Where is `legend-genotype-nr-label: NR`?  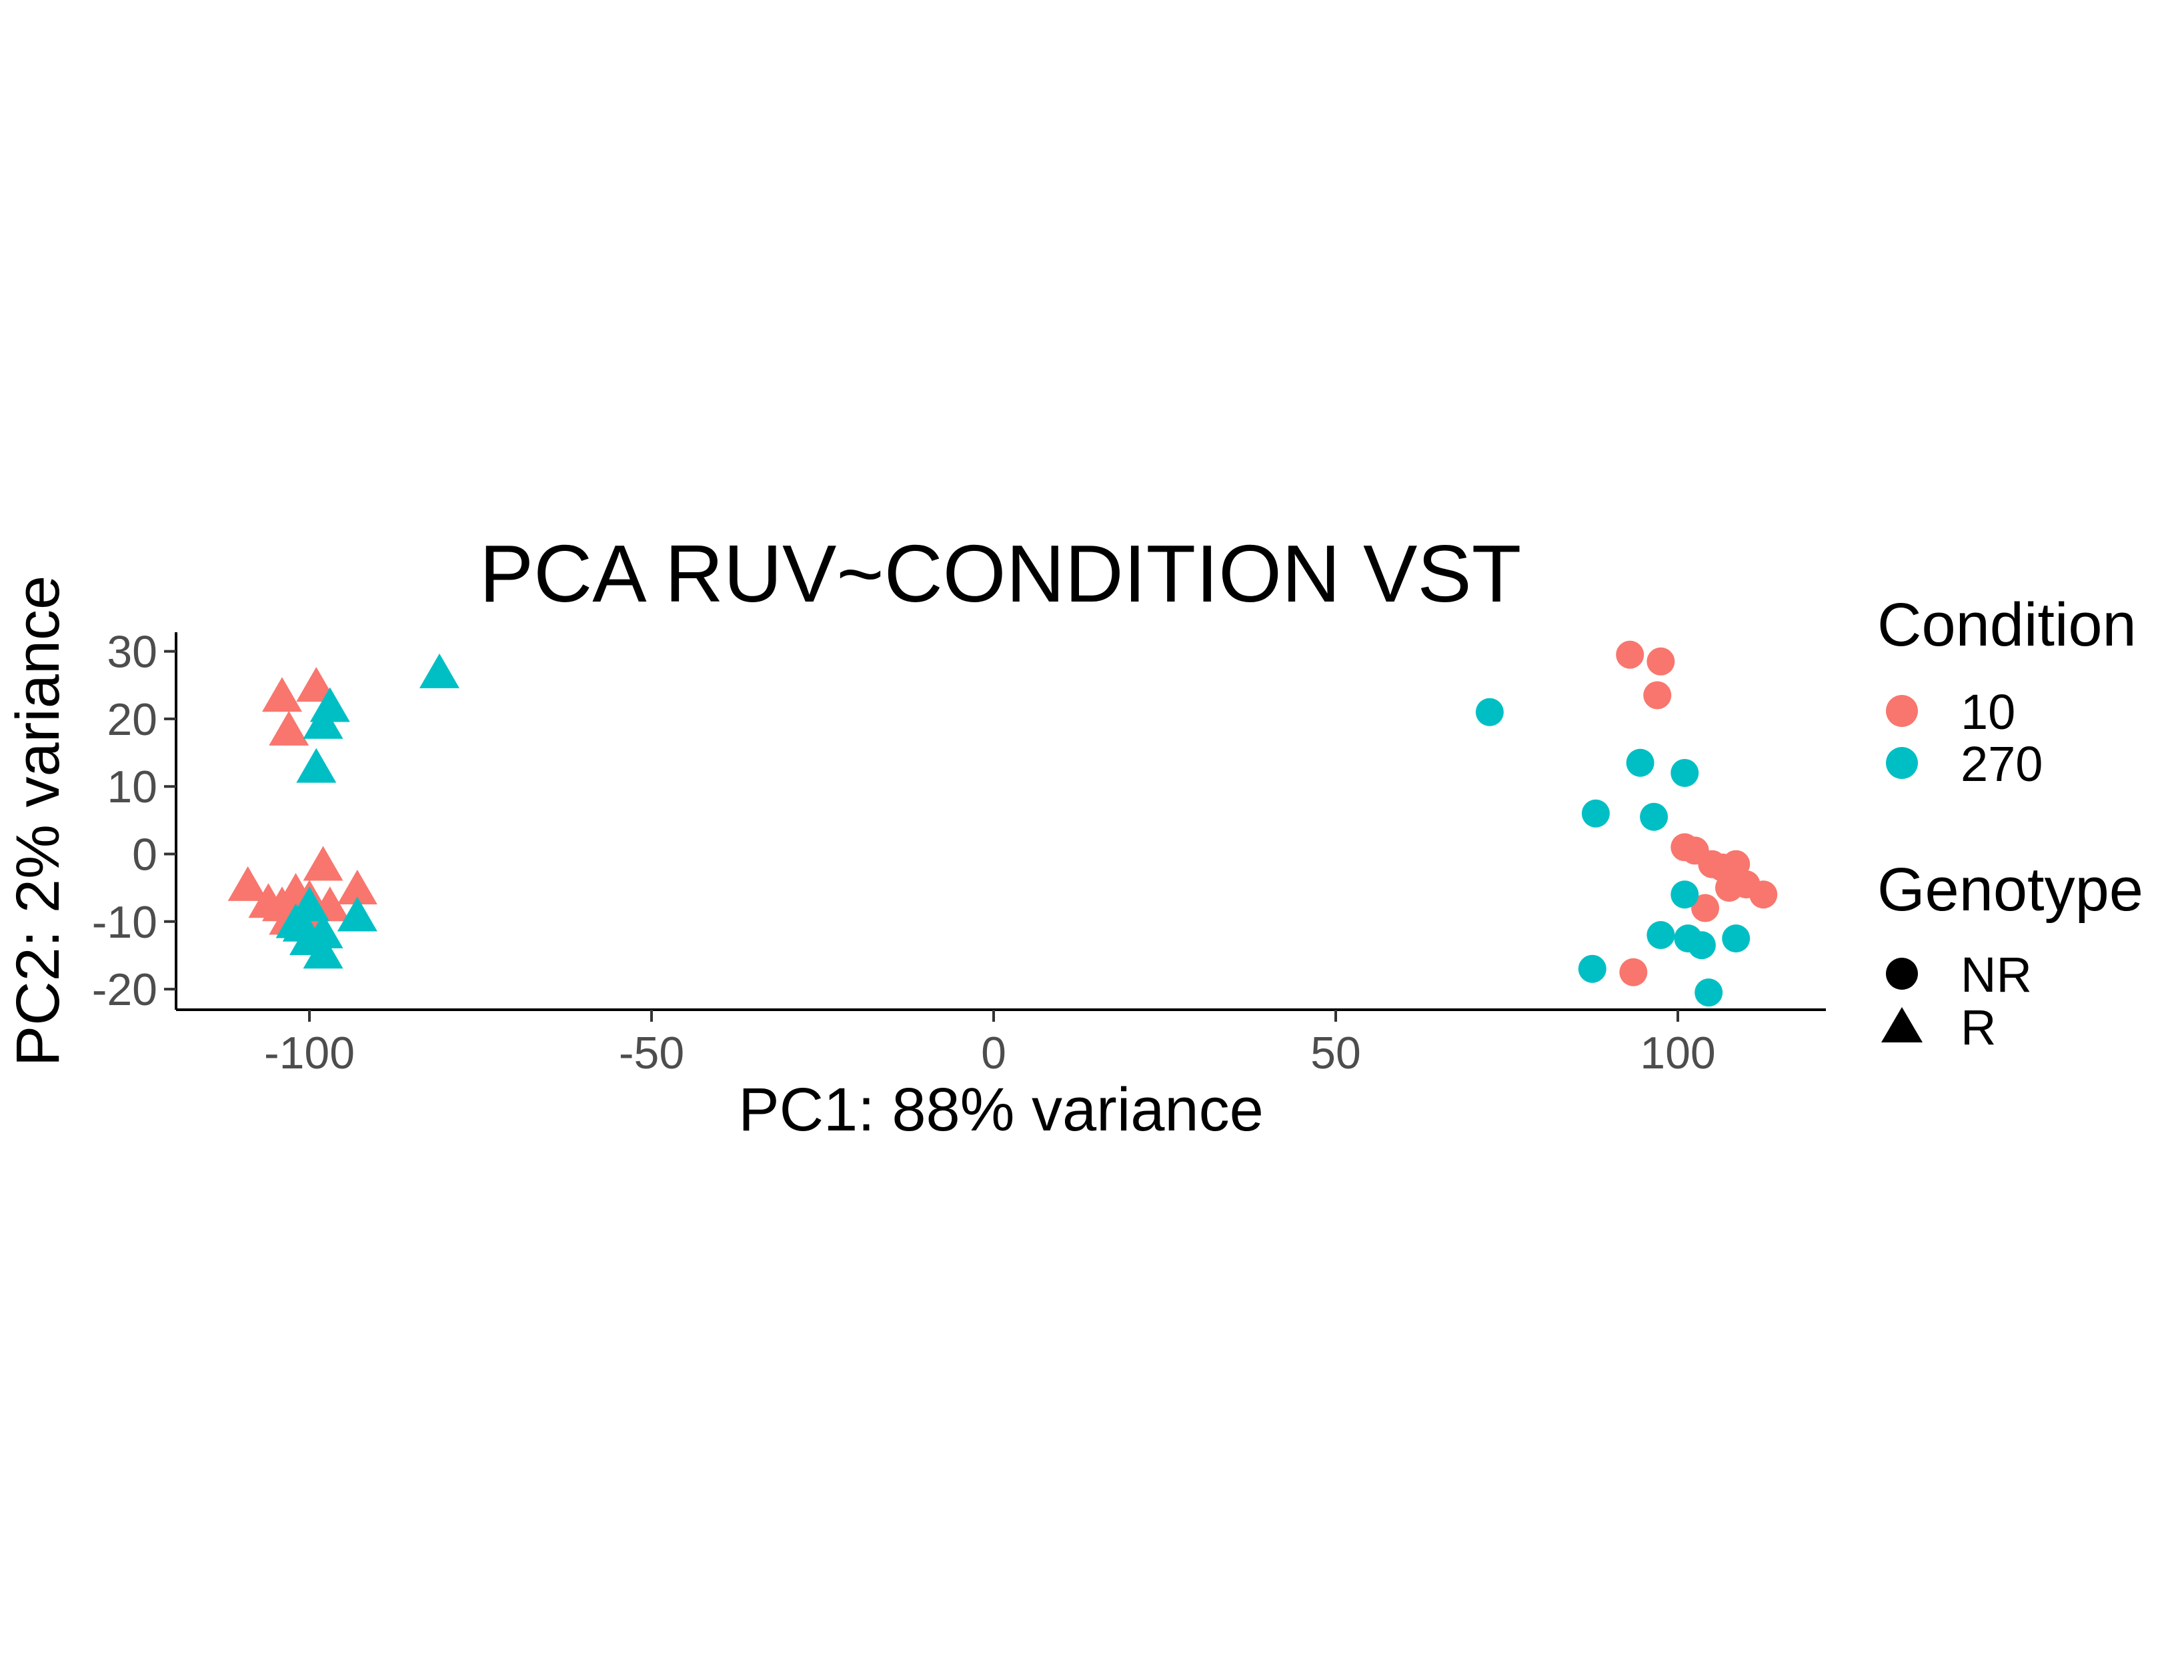 legend-genotype-nr-label: NR is located at coordinates (1996, 974).